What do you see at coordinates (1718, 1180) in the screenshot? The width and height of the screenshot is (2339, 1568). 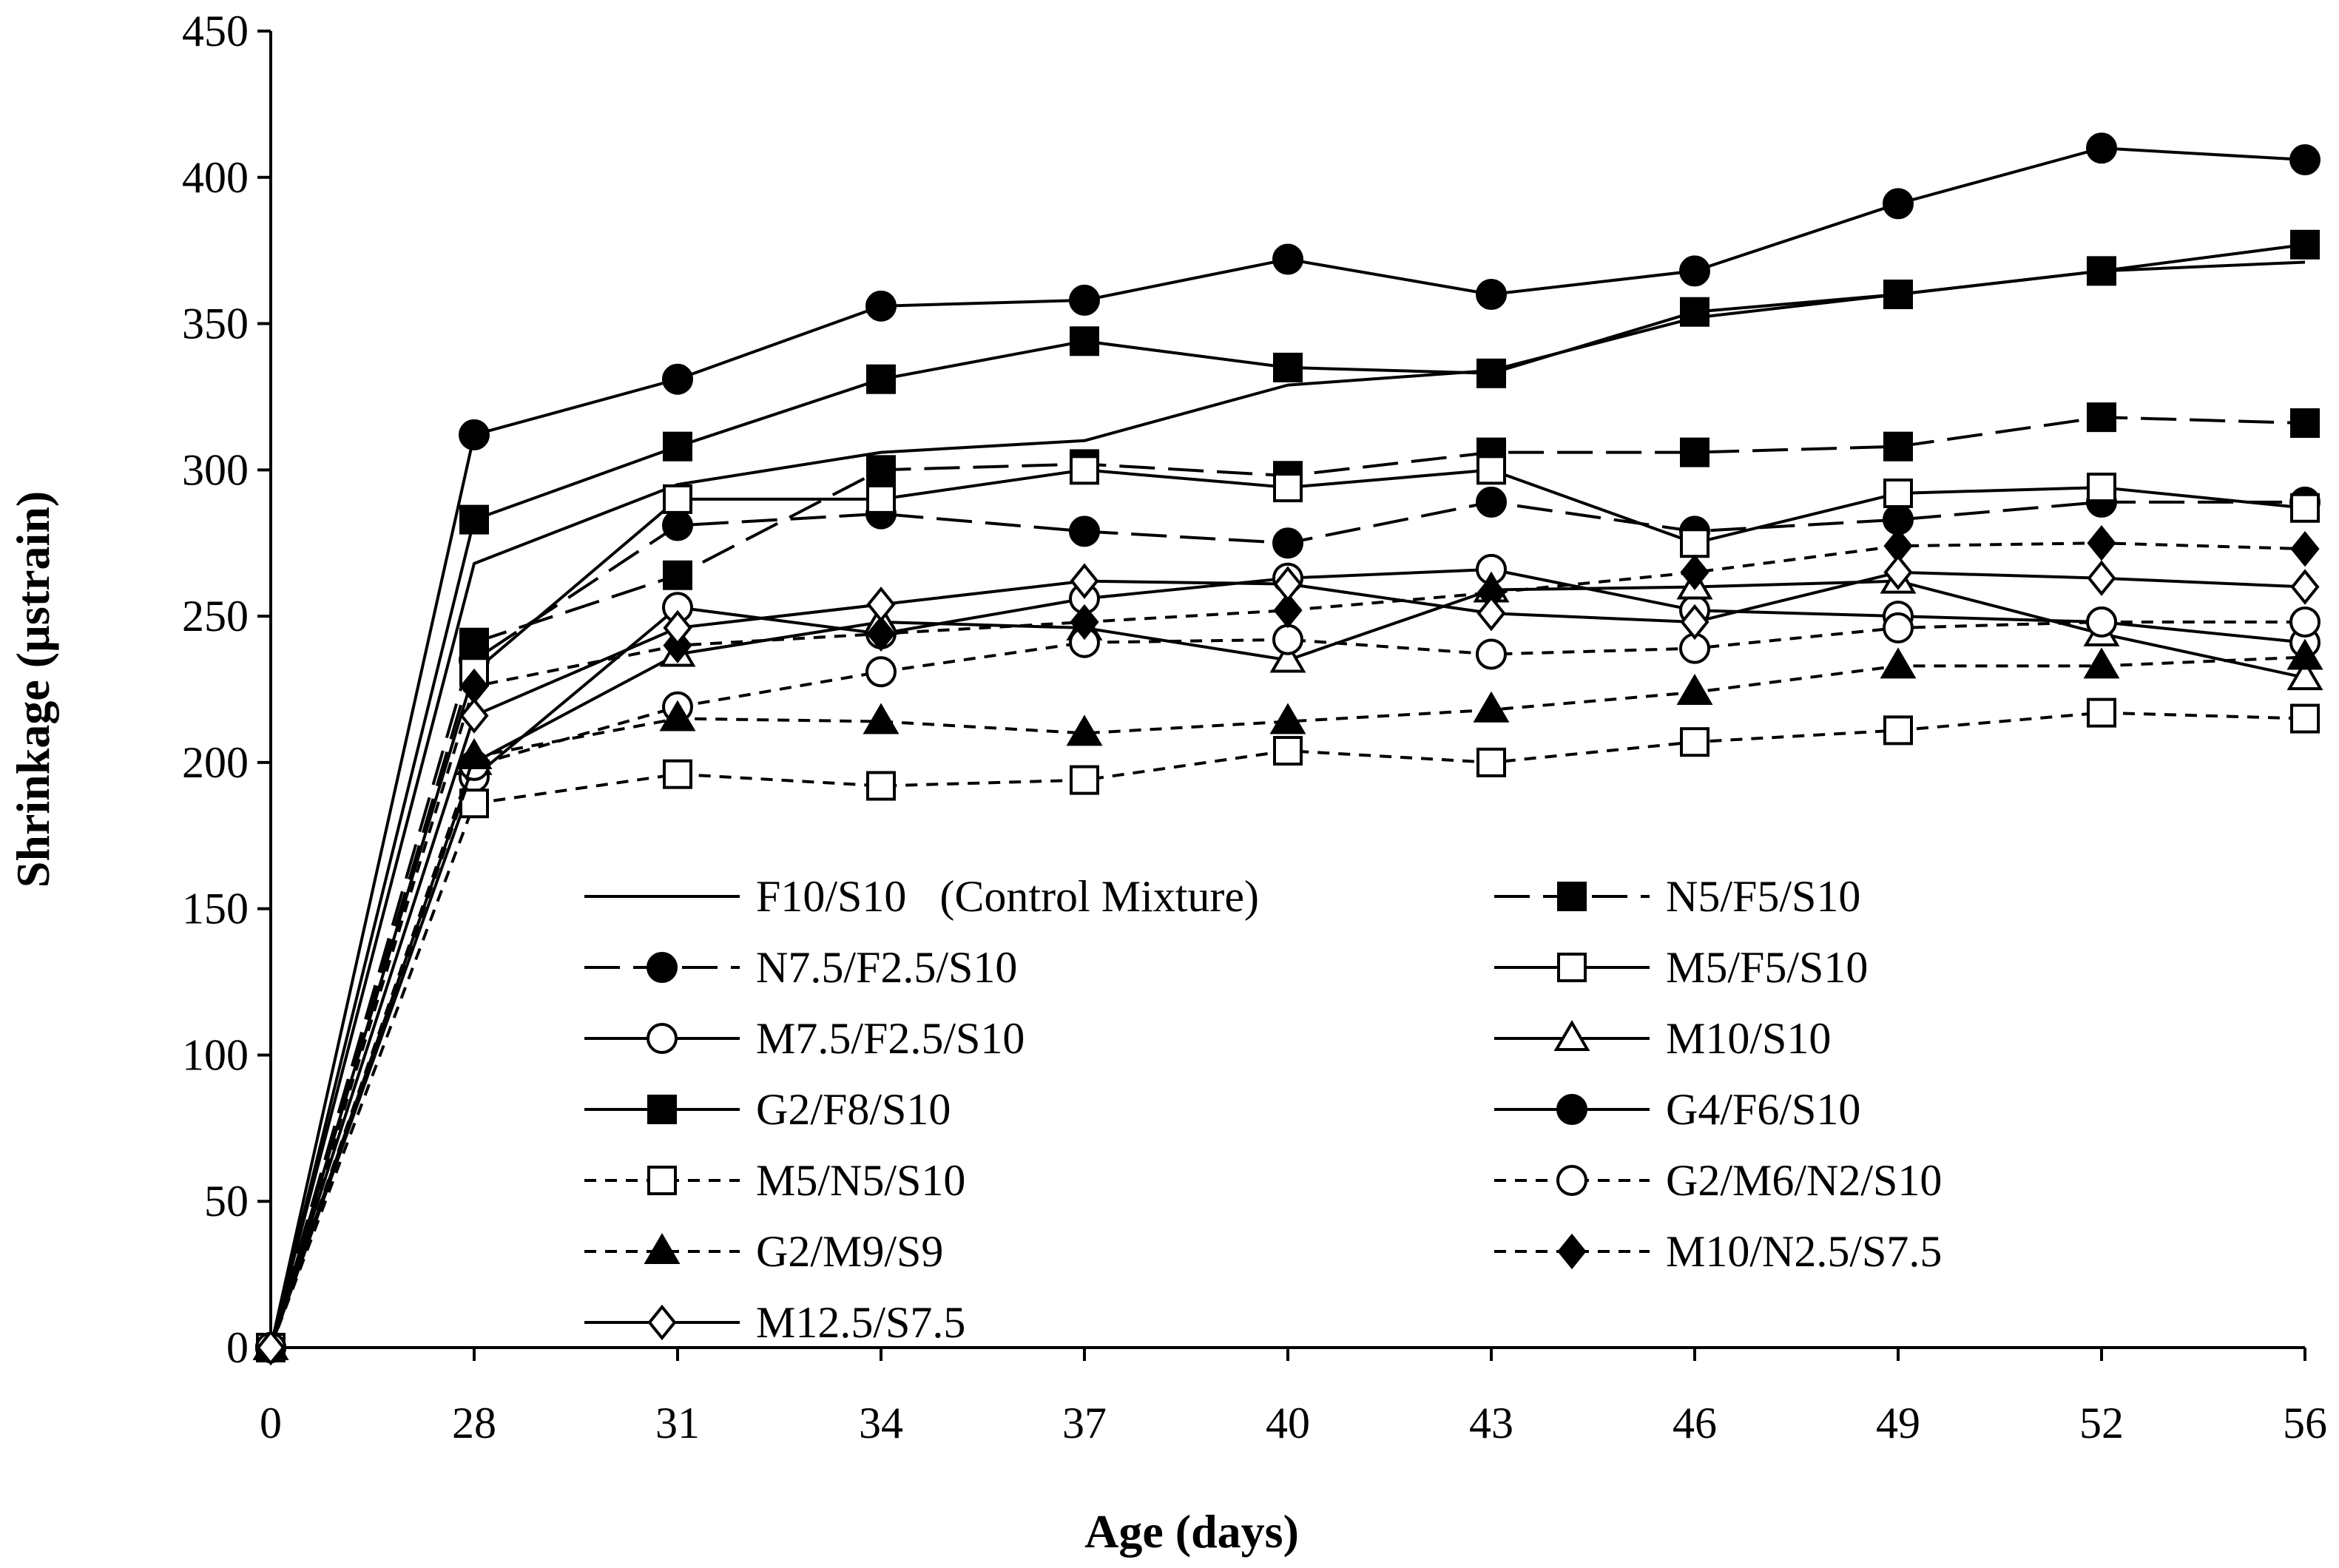 I see `legend-entry: G2/M6/N2/S10` at bounding box center [1718, 1180].